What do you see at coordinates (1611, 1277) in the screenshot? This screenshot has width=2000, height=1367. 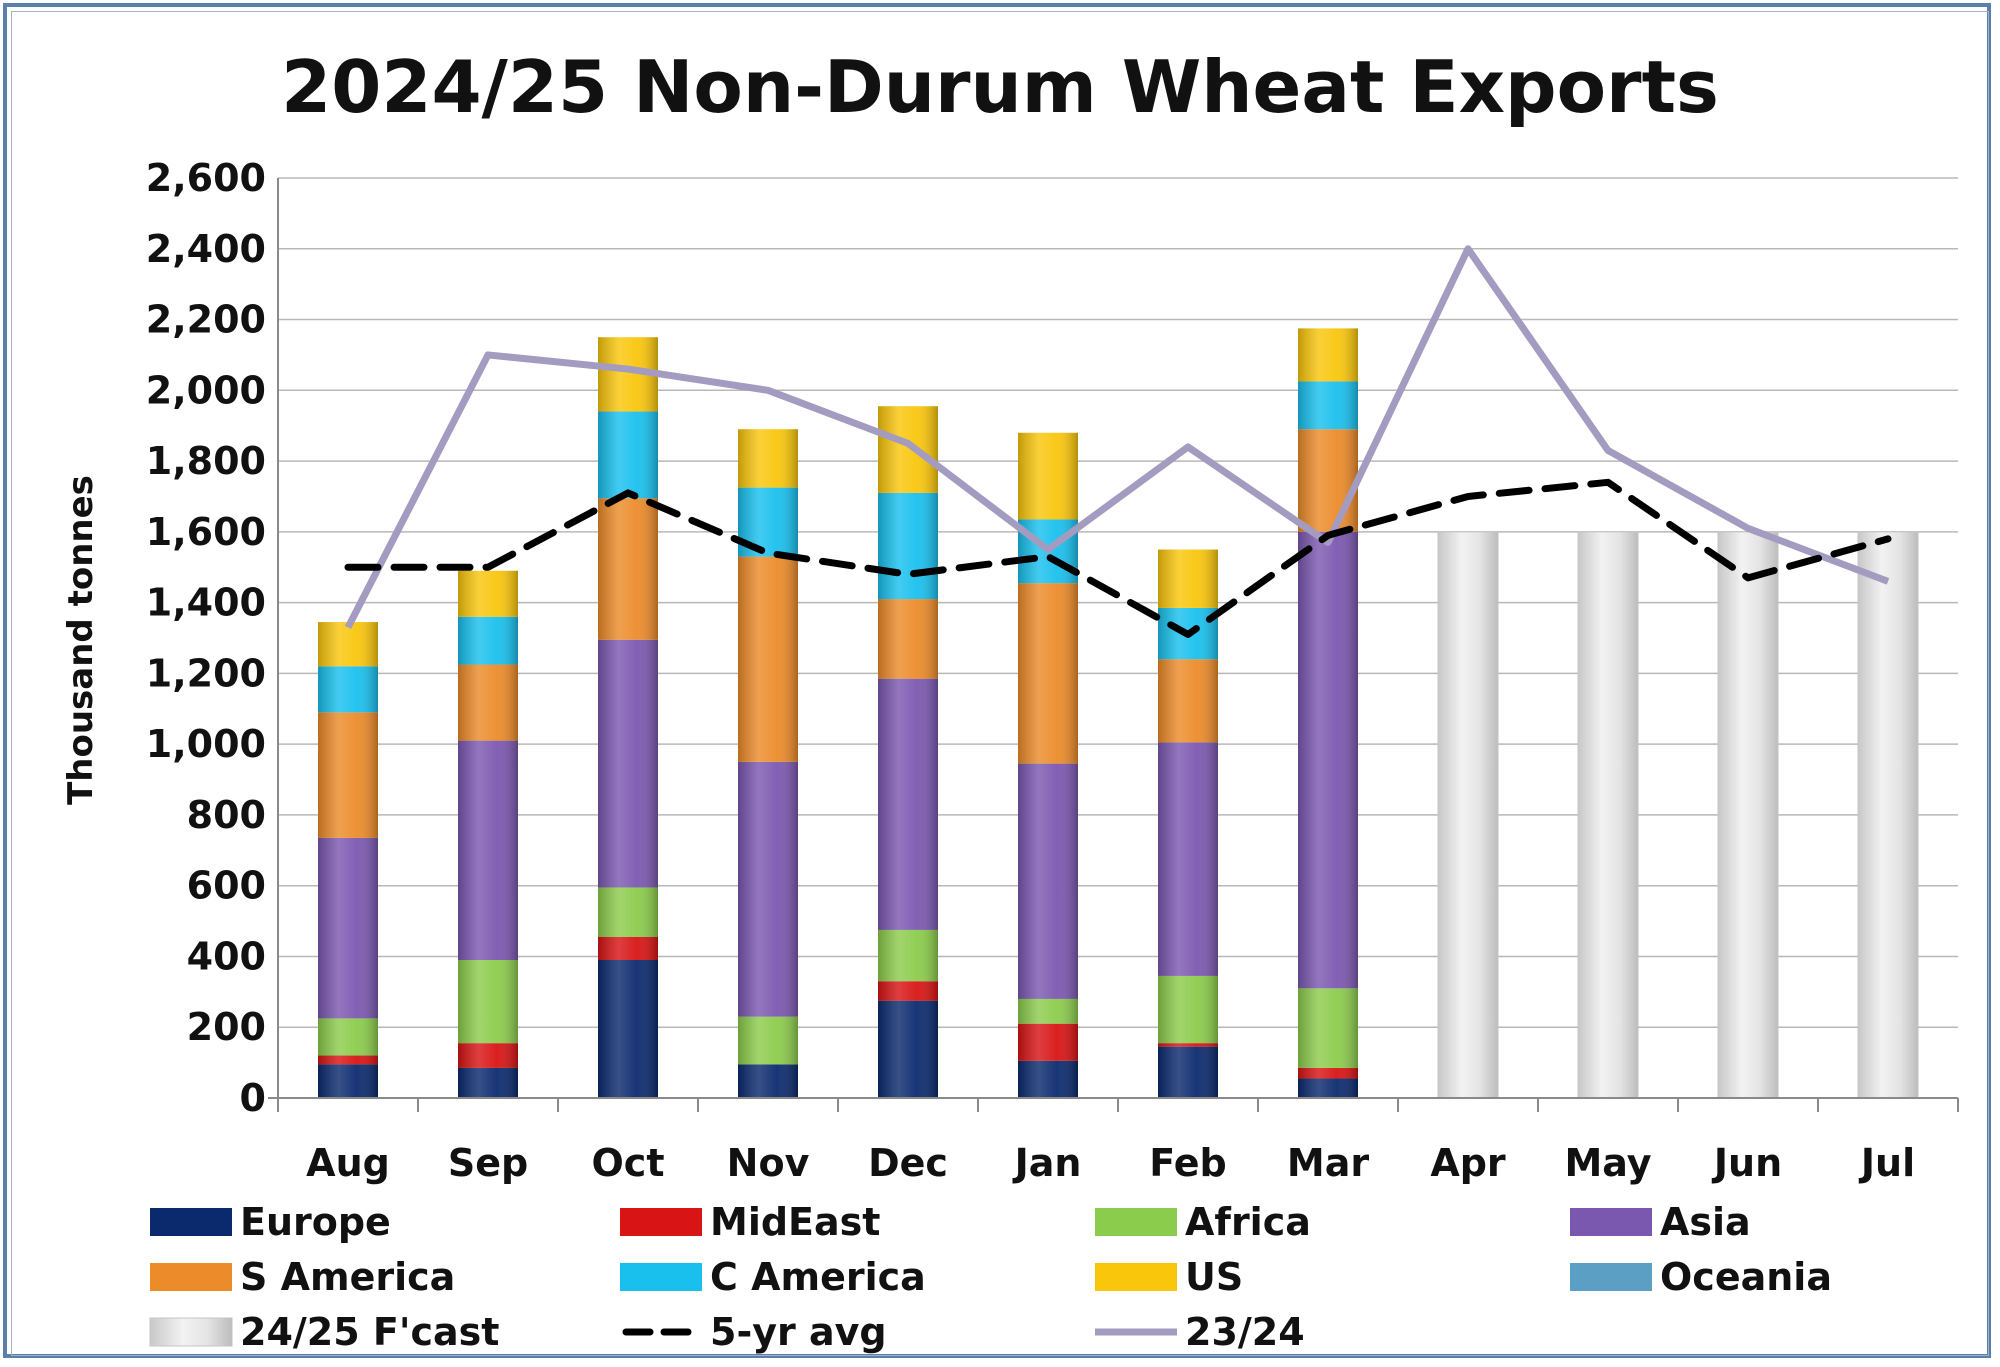 I see `legend-swatch-oceania` at bounding box center [1611, 1277].